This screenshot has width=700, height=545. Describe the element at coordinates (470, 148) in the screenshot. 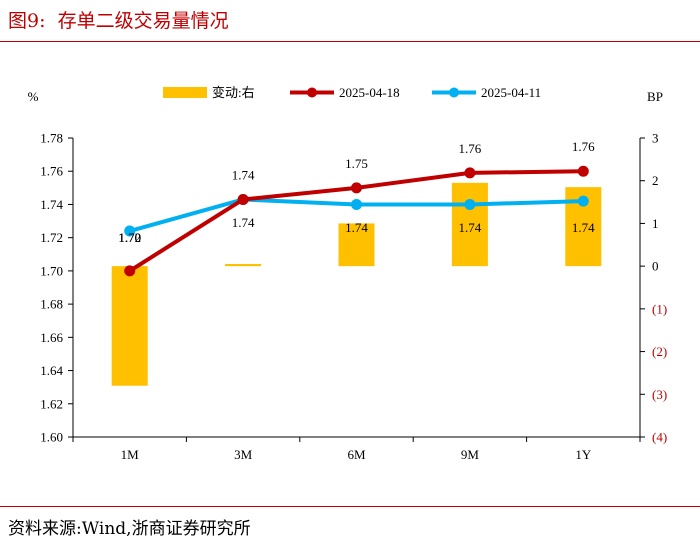

I see `line-data-label-9M: 1.76` at that location.